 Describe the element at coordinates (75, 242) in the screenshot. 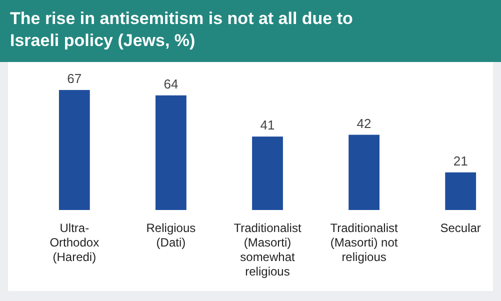

I see `x-tick-label: Ultra- Orthodox (Haredi)` at that location.